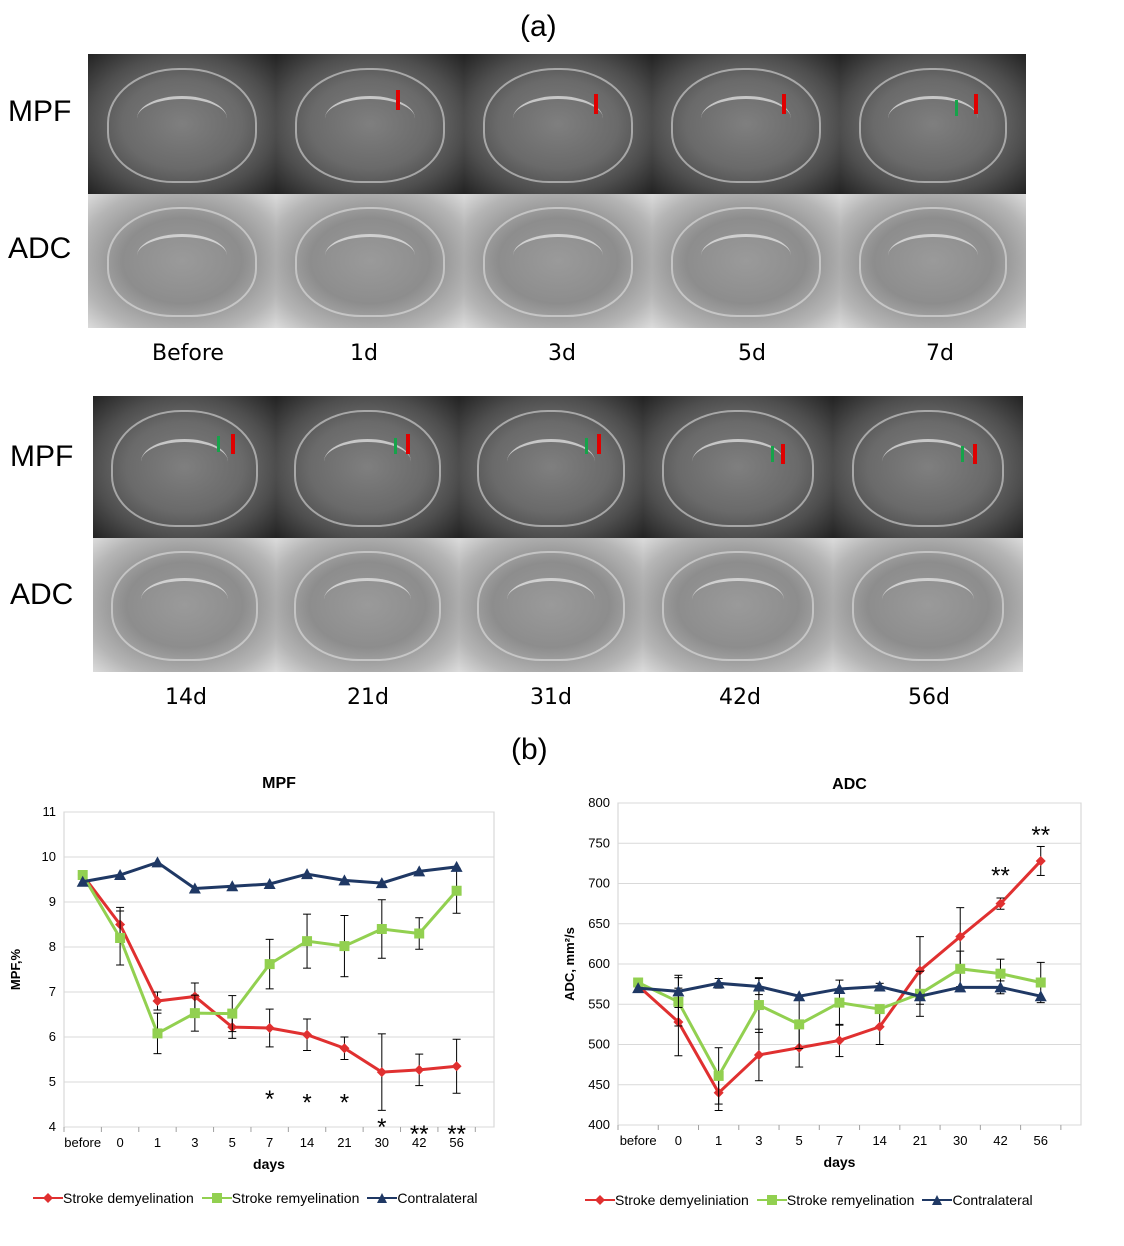 Image resolution: width=1124 pixels, height=1246 pixels. What do you see at coordinates (538, 26) in the screenshot?
I see `panel-a-label: (a)` at bounding box center [538, 26].